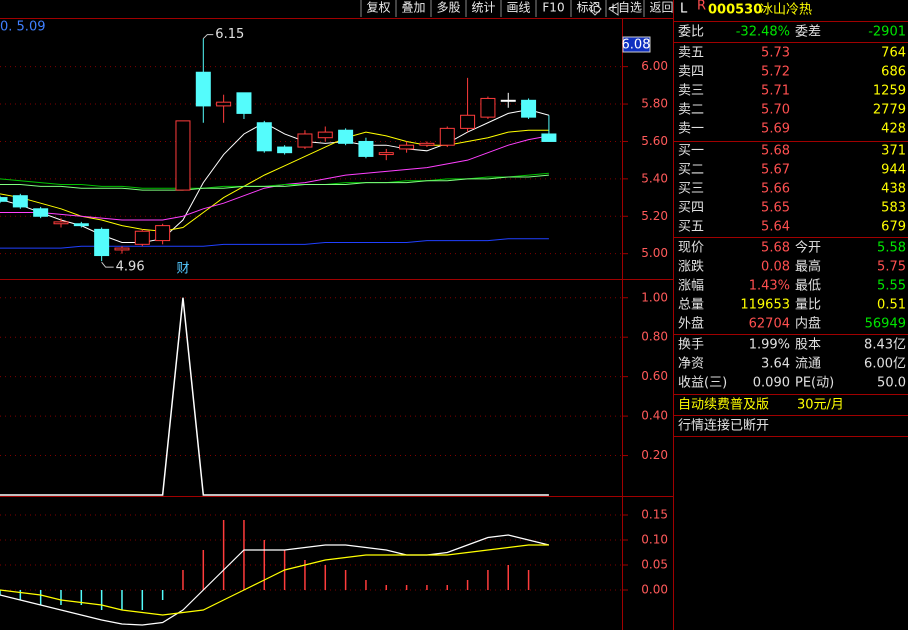 The height and width of the screenshot is (630, 908). I want to click on book-volume: 2779, so click(889, 110).